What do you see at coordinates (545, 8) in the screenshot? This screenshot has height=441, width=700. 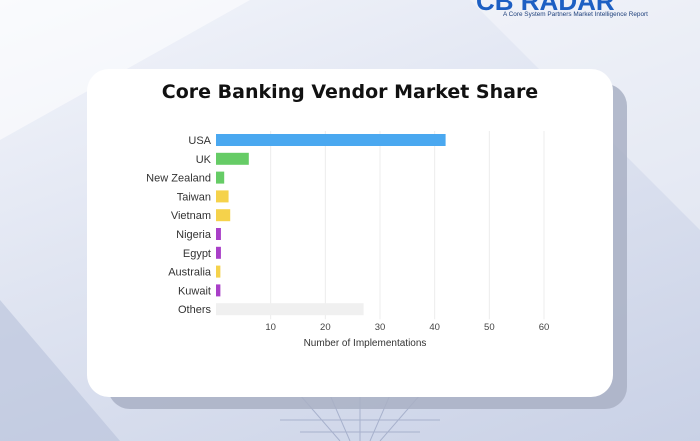 I see `brand-logo: CB RADAR` at bounding box center [545, 8].